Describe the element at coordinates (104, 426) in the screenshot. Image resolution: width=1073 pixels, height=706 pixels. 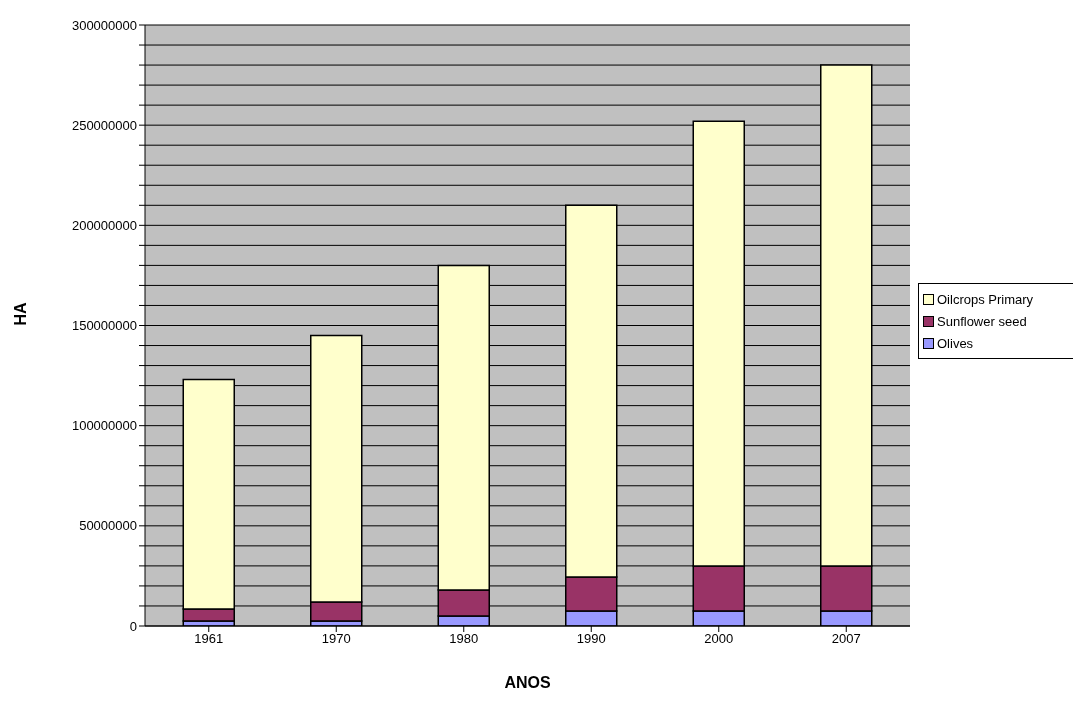
I see `y-tick-label: 100000000` at that location.